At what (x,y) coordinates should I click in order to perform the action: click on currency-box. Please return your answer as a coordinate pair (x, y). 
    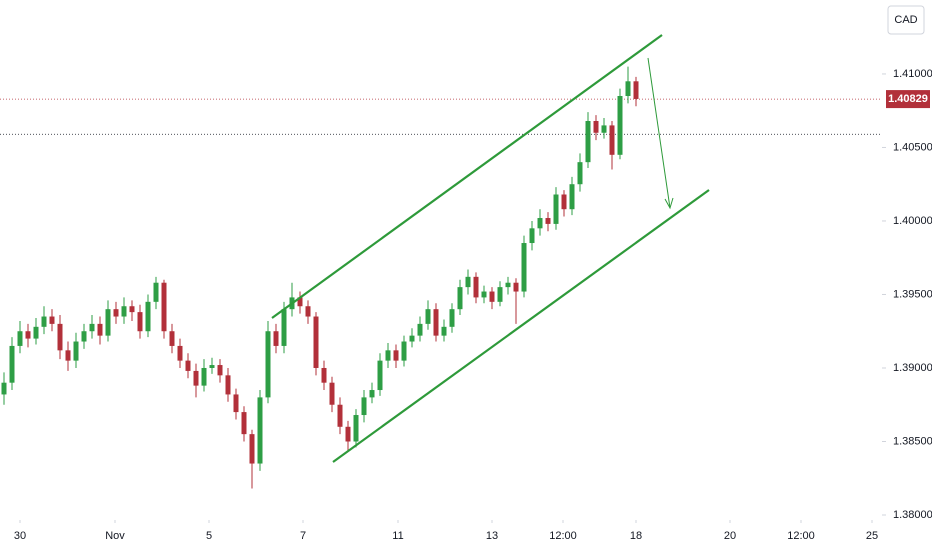
    Looking at the image, I should click on (906, 20).